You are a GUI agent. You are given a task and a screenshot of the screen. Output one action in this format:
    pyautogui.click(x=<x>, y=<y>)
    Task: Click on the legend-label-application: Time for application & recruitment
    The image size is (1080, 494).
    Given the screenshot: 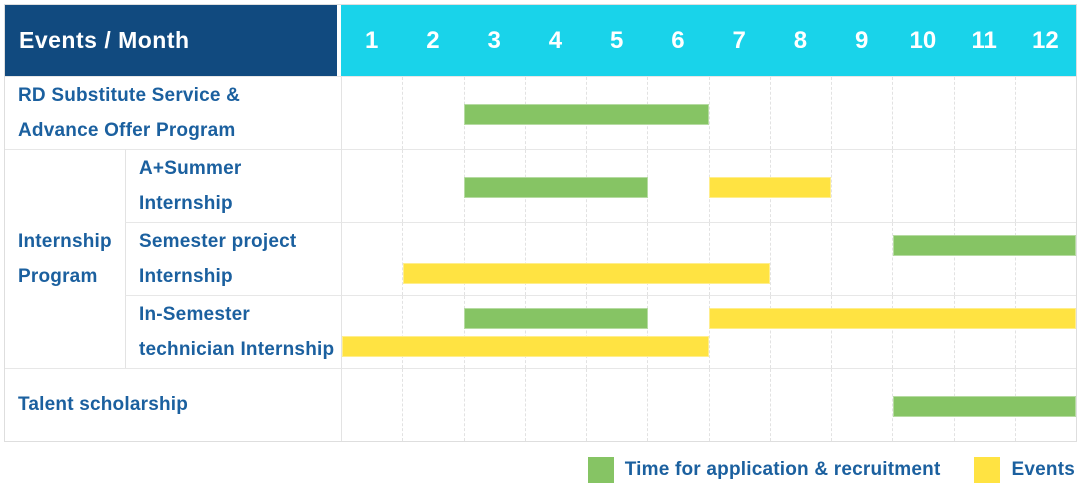 What is the action you would take?
    pyautogui.click(x=782, y=469)
    